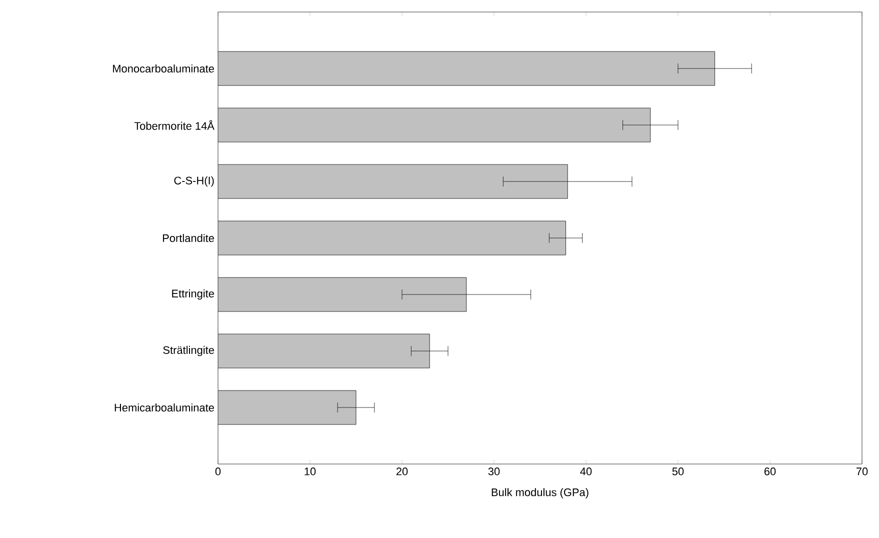 The width and height of the screenshot is (879, 538). I want to click on y-tick-label: Ettringite, so click(193, 294).